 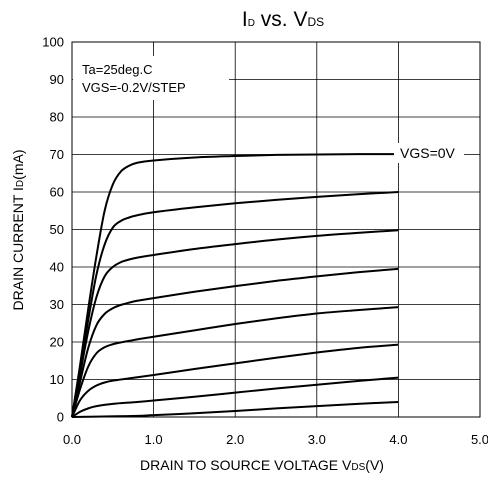 I want to click on y-tick-labels: 0 10 20 30 40 50 60 70 80 90 100, so click(x=53, y=230).